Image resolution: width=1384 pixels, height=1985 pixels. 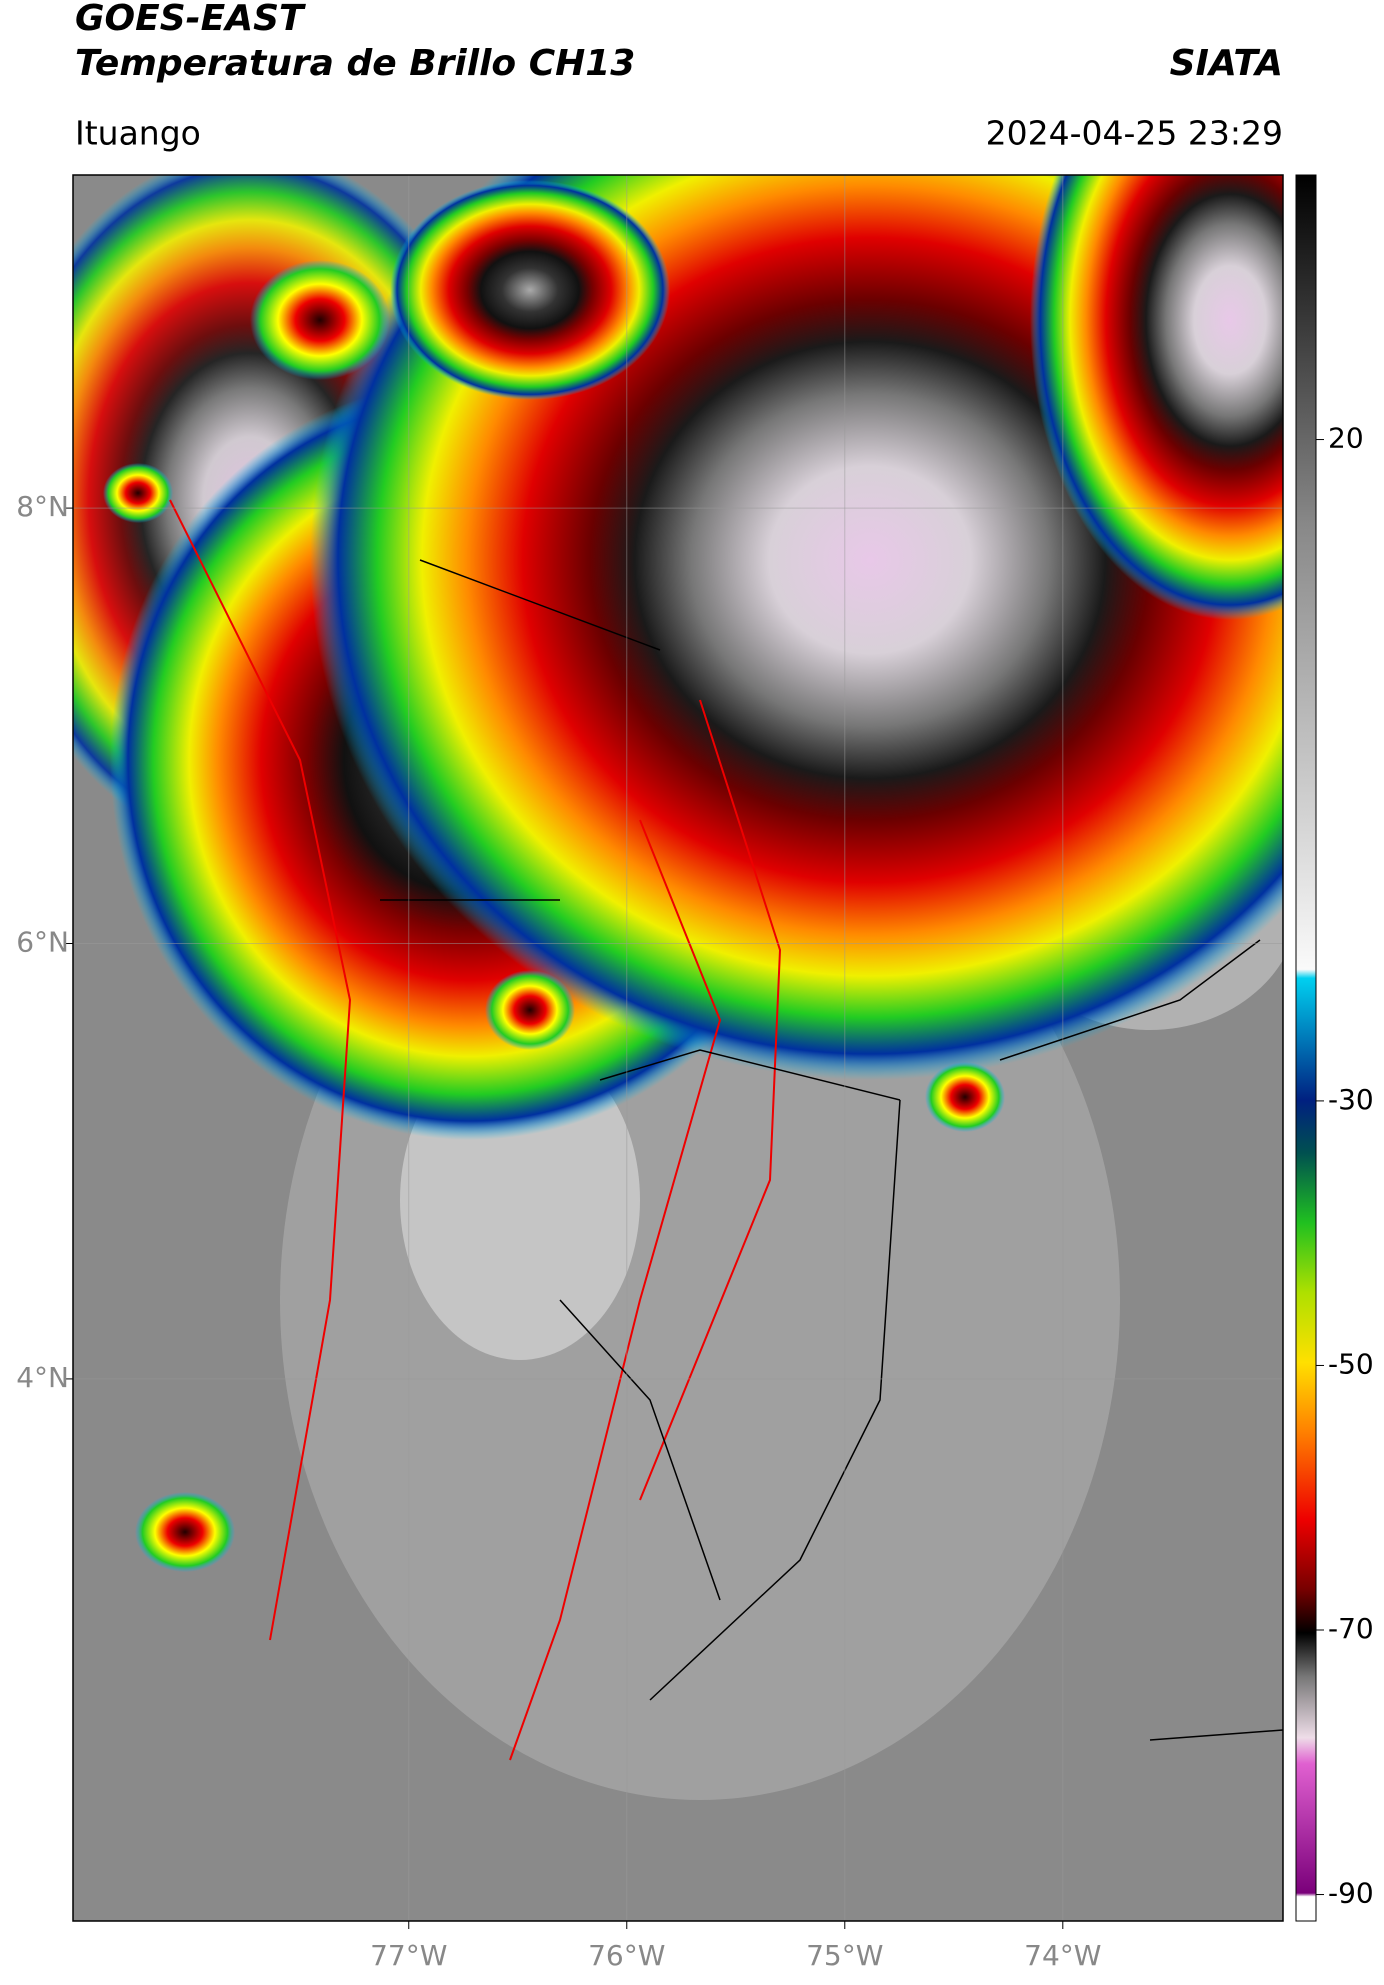 What do you see at coordinates (844, 1955) in the screenshot?
I see `x-tick-label: 75°W` at bounding box center [844, 1955].